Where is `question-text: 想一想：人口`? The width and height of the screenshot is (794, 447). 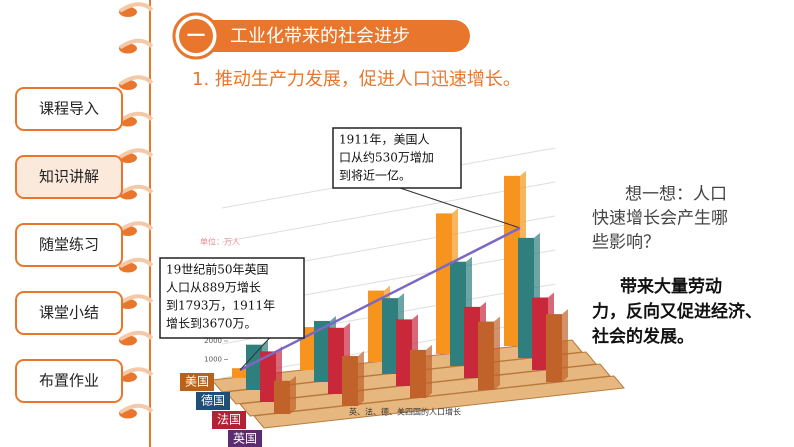 question-text: 想一想：人口 is located at coordinates (676, 195).